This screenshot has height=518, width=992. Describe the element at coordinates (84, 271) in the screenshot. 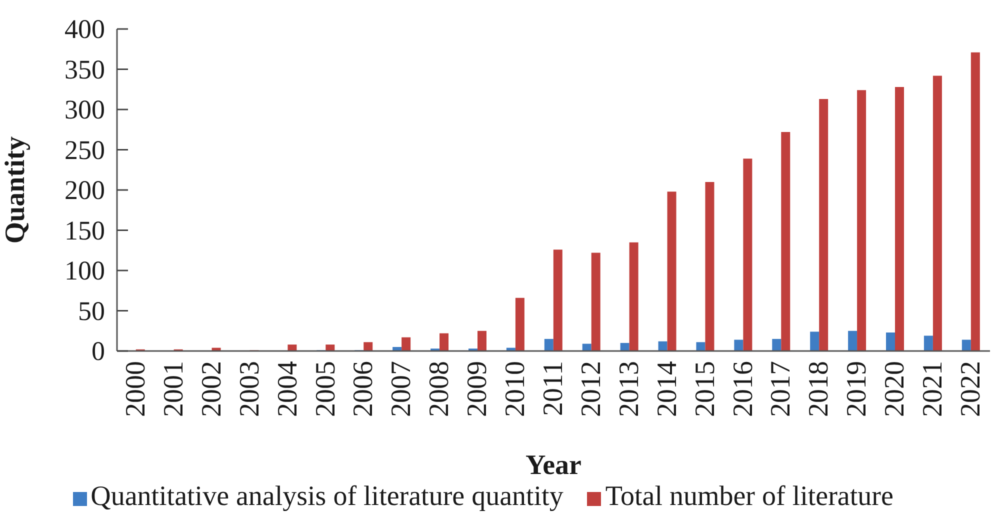

I see `y-tick-label: 100` at that location.